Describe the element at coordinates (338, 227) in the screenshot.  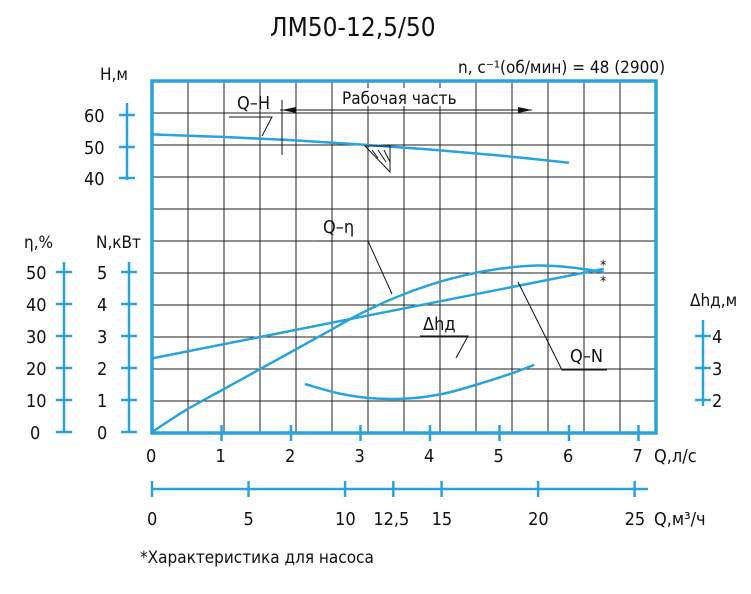
I see `series-label-q-eta: Q–η` at that location.